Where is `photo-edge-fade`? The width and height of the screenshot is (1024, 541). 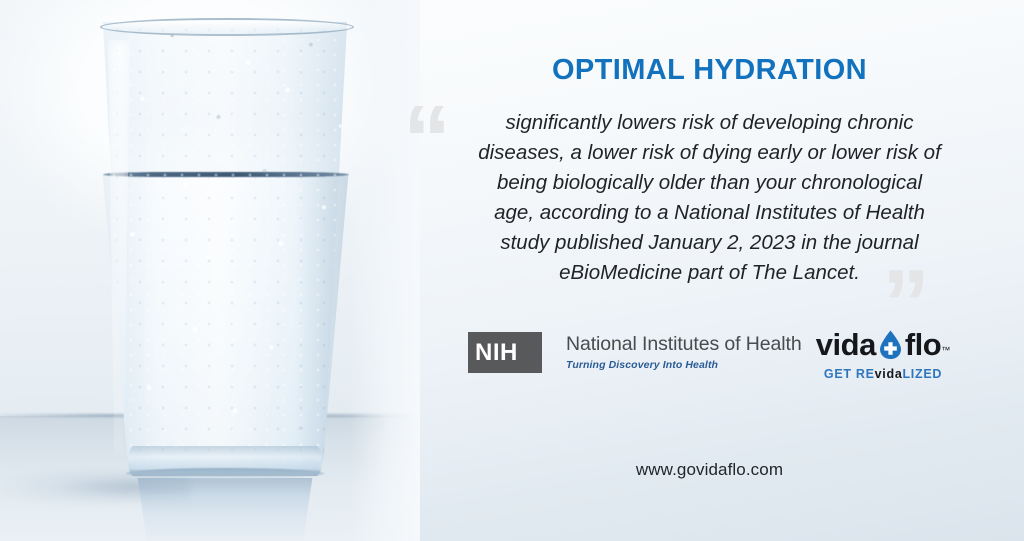
photo-edge-fade is located at coordinates (385, 270).